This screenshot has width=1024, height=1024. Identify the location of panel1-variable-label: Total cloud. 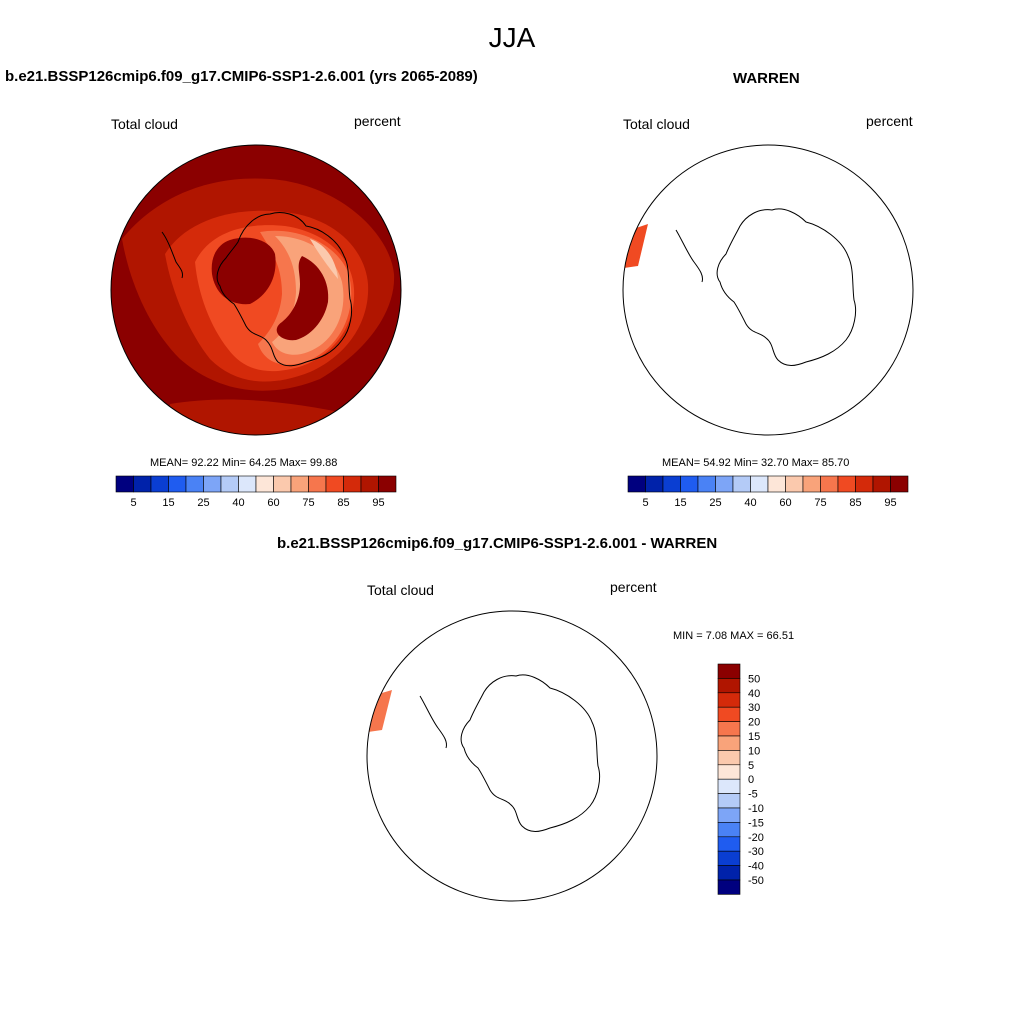
(144, 124).